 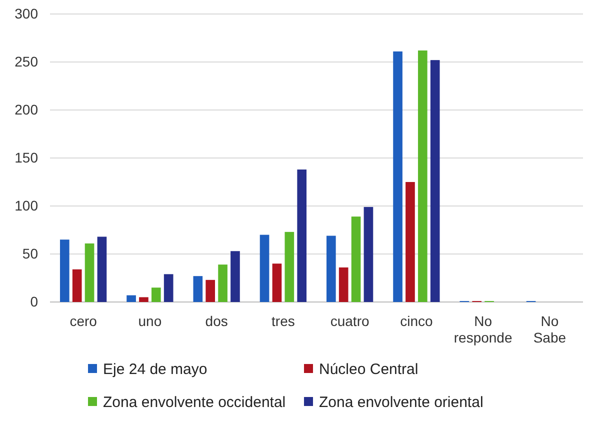 What do you see at coordinates (26, 13) in the screenshot?
I see `y-tick-label: 300` at bounding box center [26, 13].